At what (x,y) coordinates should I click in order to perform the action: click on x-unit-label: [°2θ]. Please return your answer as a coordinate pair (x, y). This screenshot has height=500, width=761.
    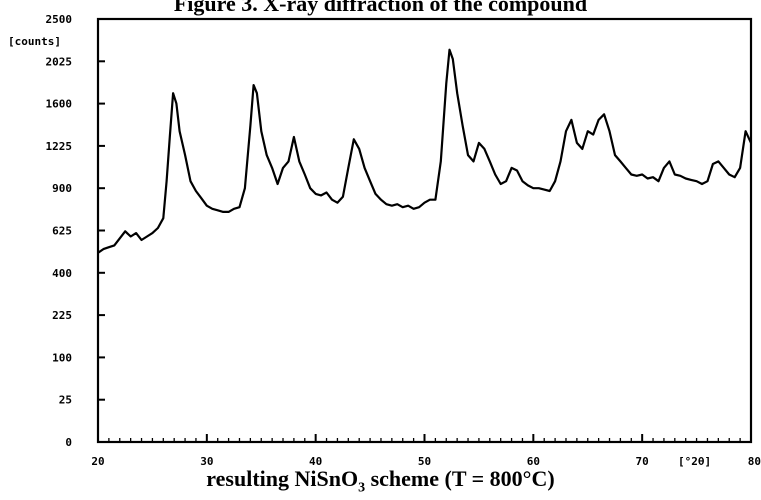
    Looking at the image, I should click on (694, 461).